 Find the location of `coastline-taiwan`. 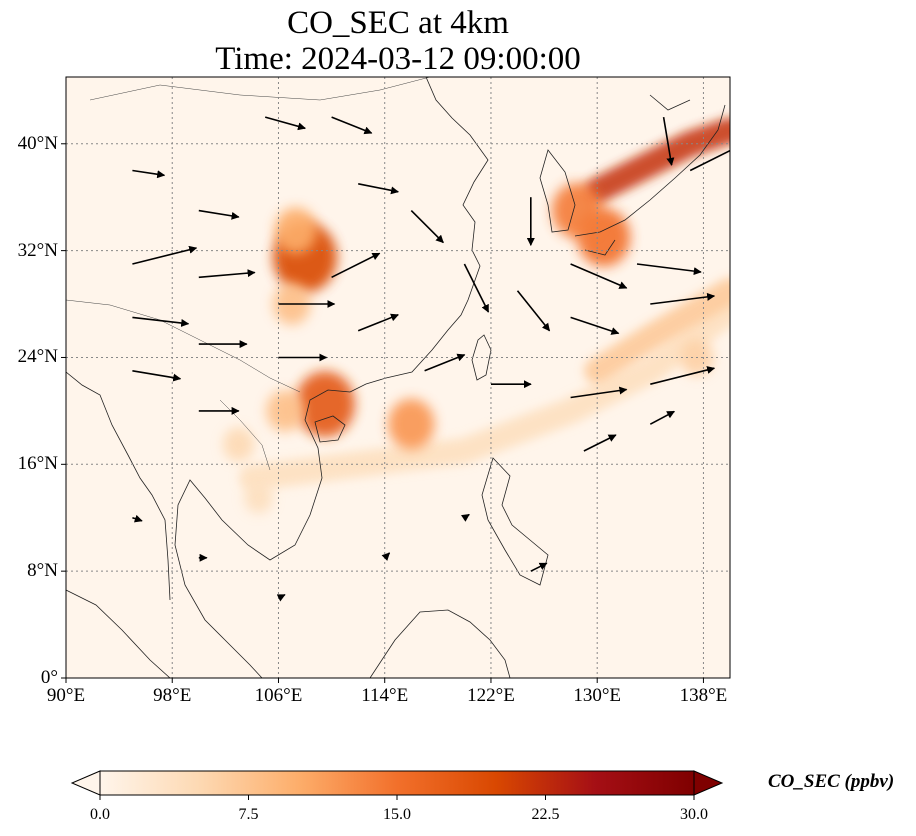

coastline-taiwan is located at coordinates (481, 357).